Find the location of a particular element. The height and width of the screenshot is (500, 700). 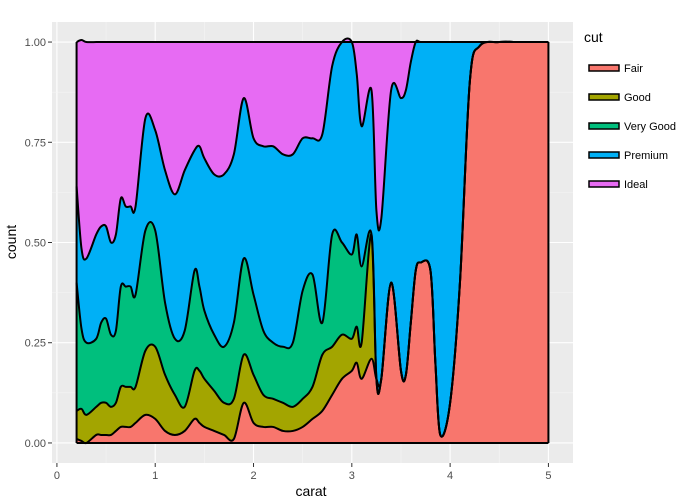

legend: Fair Good Very Good Premium Ideal is located at coordinates (632, 127).